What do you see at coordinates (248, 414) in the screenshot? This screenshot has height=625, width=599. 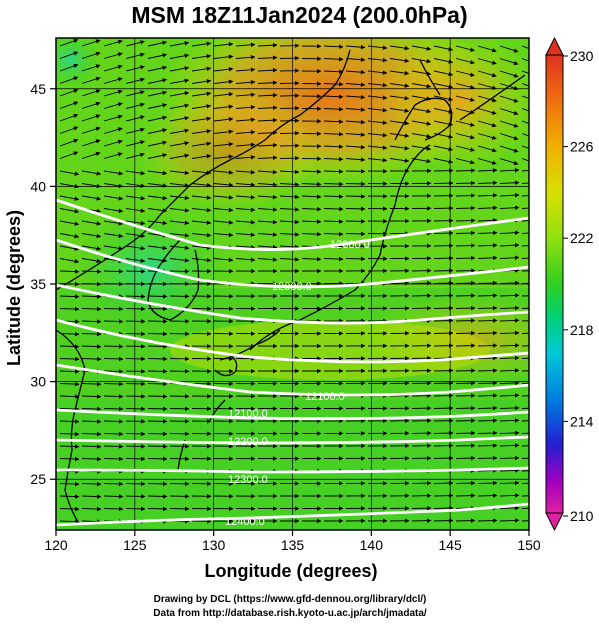 I see `contour-label: 12100.0` at bounding box center [248, 414].